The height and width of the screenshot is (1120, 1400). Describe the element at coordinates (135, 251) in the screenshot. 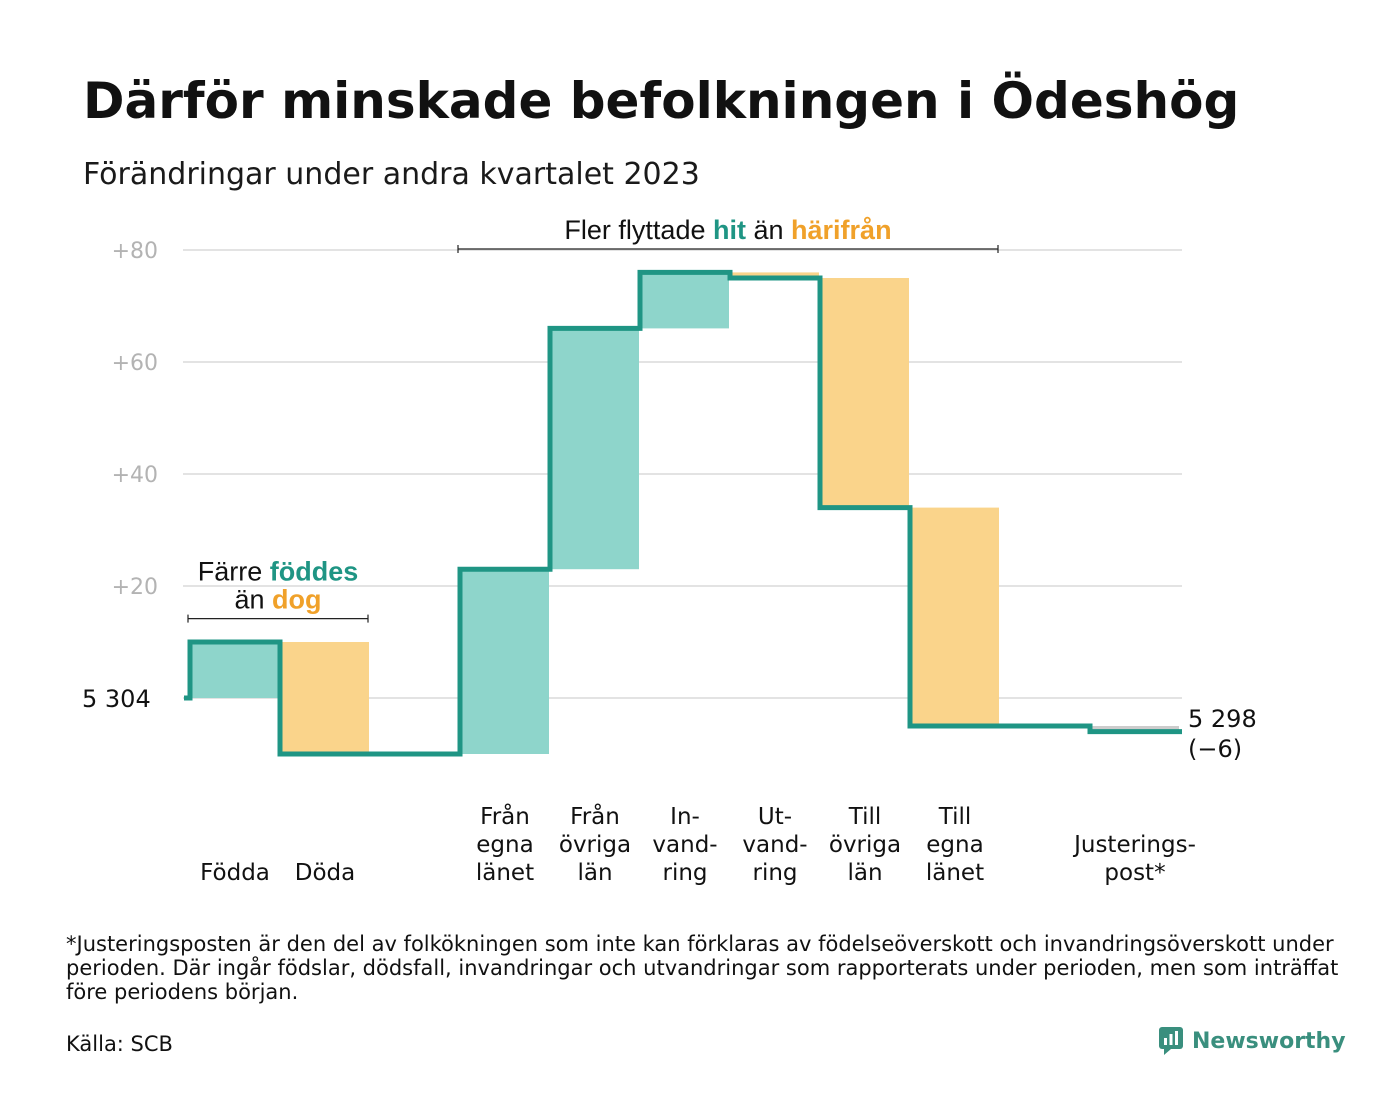

I see `y-tick-label: +80` at that location.